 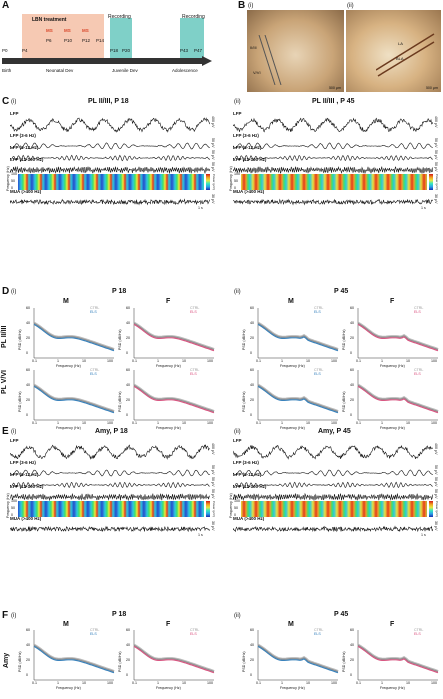 What do you see at coordinates (108, 101) in the screenshot?
I see `c-title-i: PL II/III, P 18` at bounding box center [108, 101].